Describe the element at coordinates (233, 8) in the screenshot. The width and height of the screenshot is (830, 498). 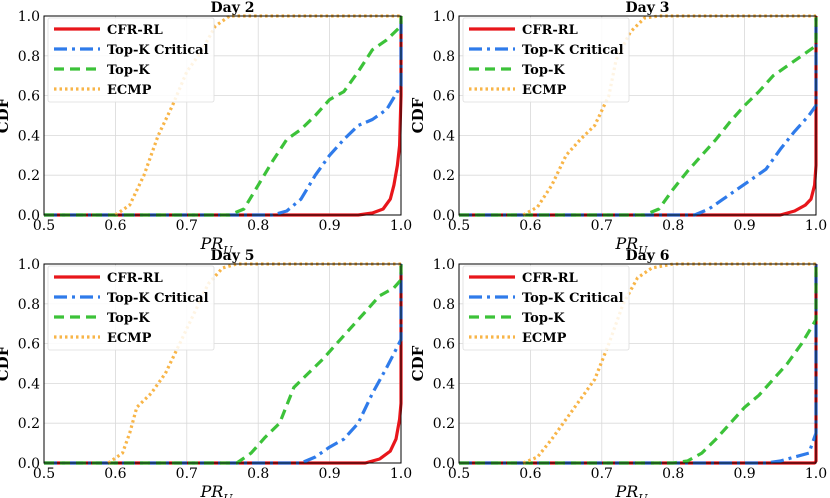
I see `chart-title: Day 2` at that location.